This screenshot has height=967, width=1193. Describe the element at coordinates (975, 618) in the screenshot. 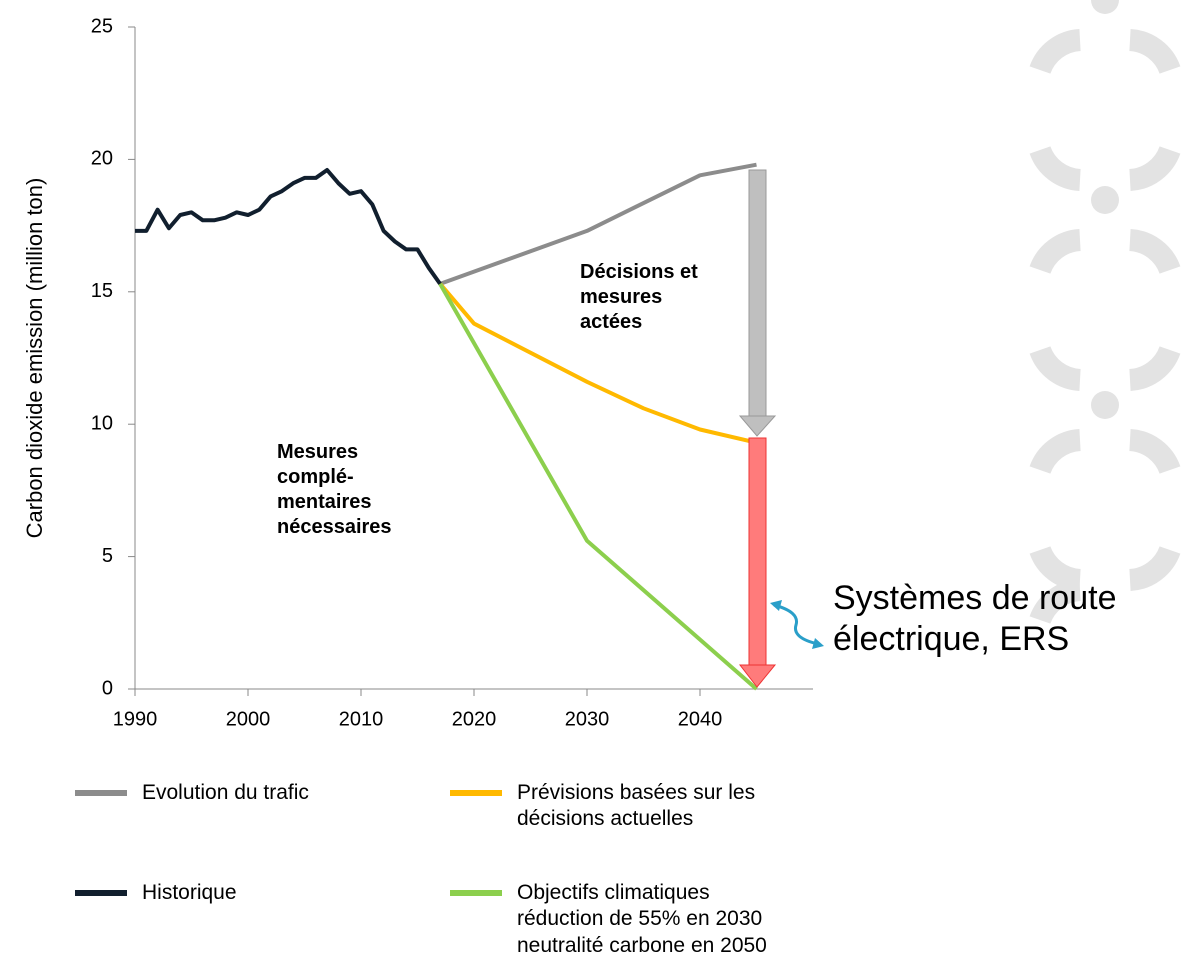

I see `annotation: Systèmes de route électrique, ERS` at that location.